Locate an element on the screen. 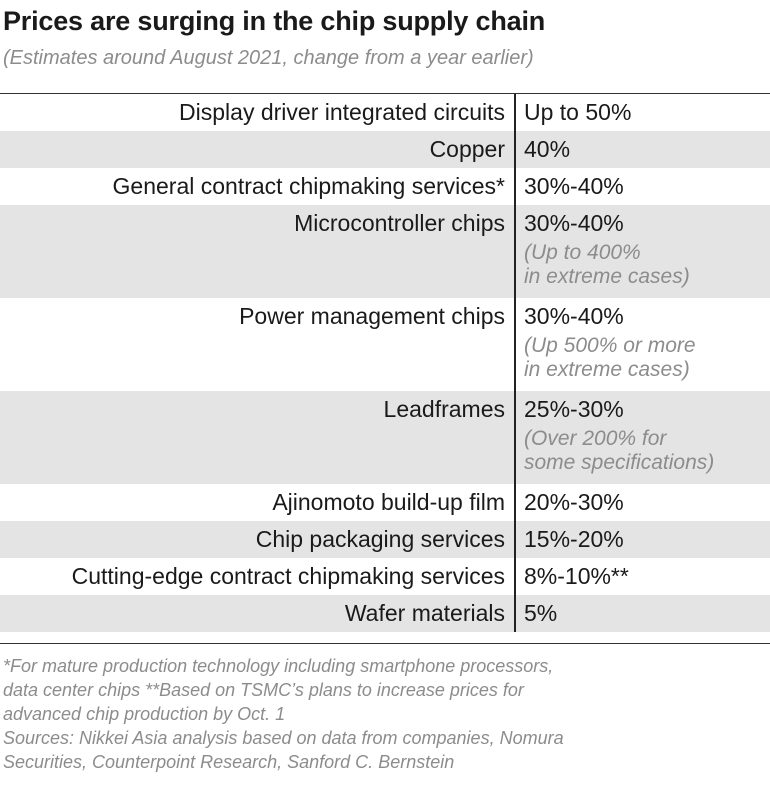 The image size is (770, 788). row-value: 8%-10%** is located at coordinates (576, 576).